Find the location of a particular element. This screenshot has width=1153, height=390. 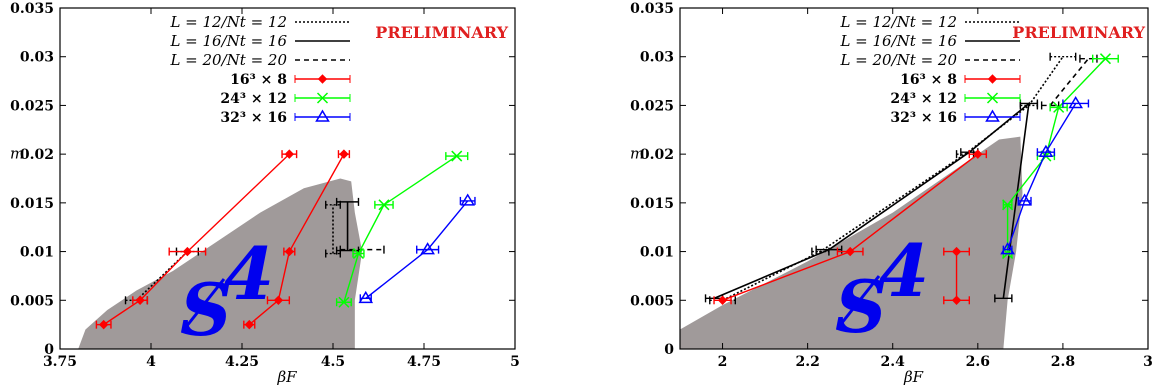

x-tick-label: 4 is located at coordinates (151, 362).